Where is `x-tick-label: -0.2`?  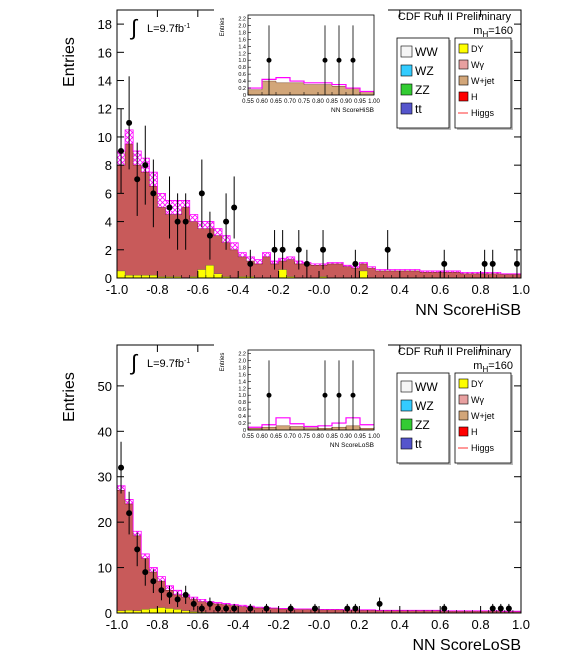
x-tick-label: -0.2 is located at coordinates (278, 289).